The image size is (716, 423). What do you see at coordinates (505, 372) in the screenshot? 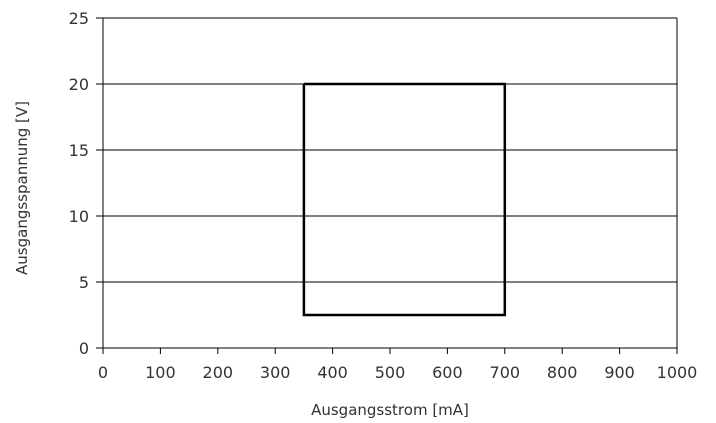
I see `x-tick-label-700: 700` at bounding box center [505, 372].